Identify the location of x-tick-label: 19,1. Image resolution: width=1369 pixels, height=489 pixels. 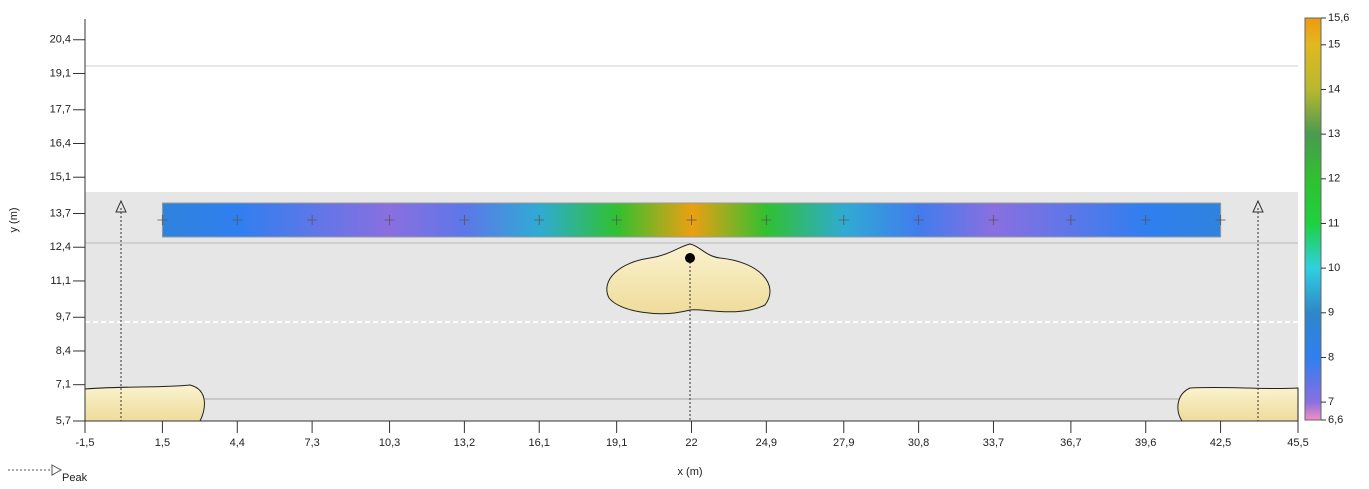
(616, 443).